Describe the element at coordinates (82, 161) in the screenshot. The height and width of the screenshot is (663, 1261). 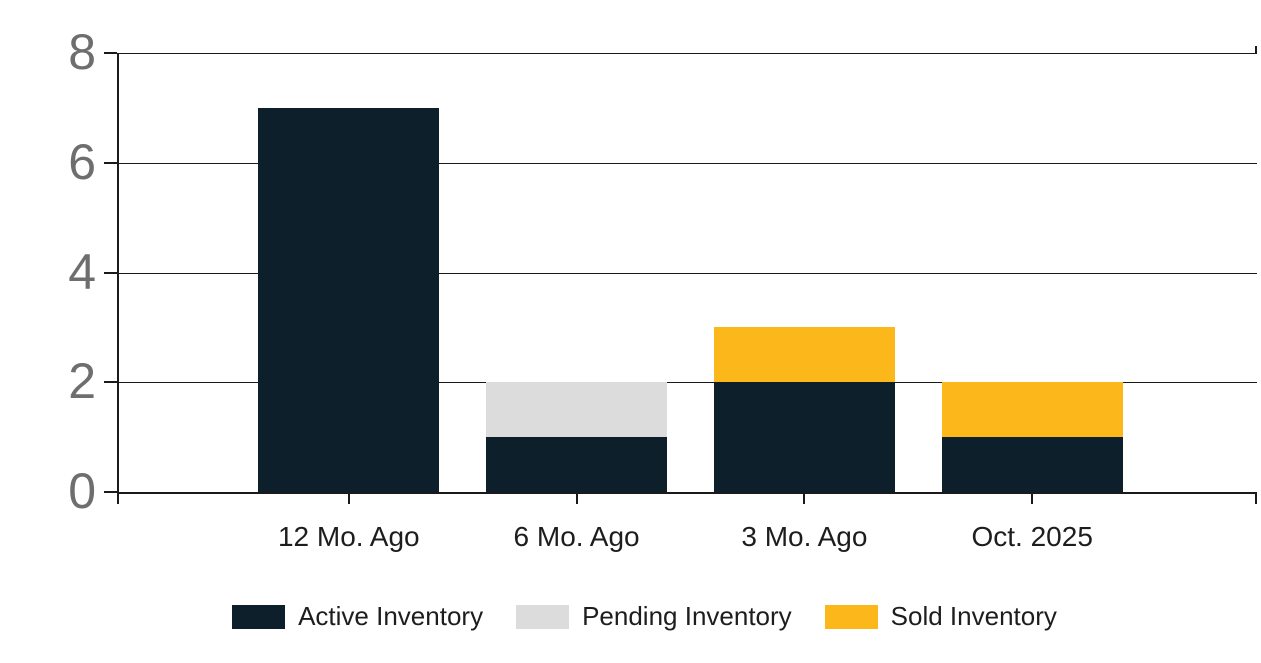
I see `y-axis-label-6: 6` at that location.